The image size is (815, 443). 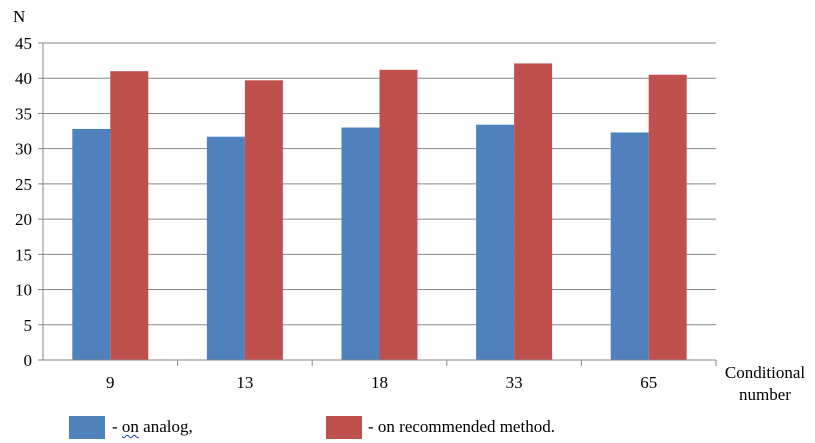 I want to click on x-tick-label: 13, so click(x=244, y=382).